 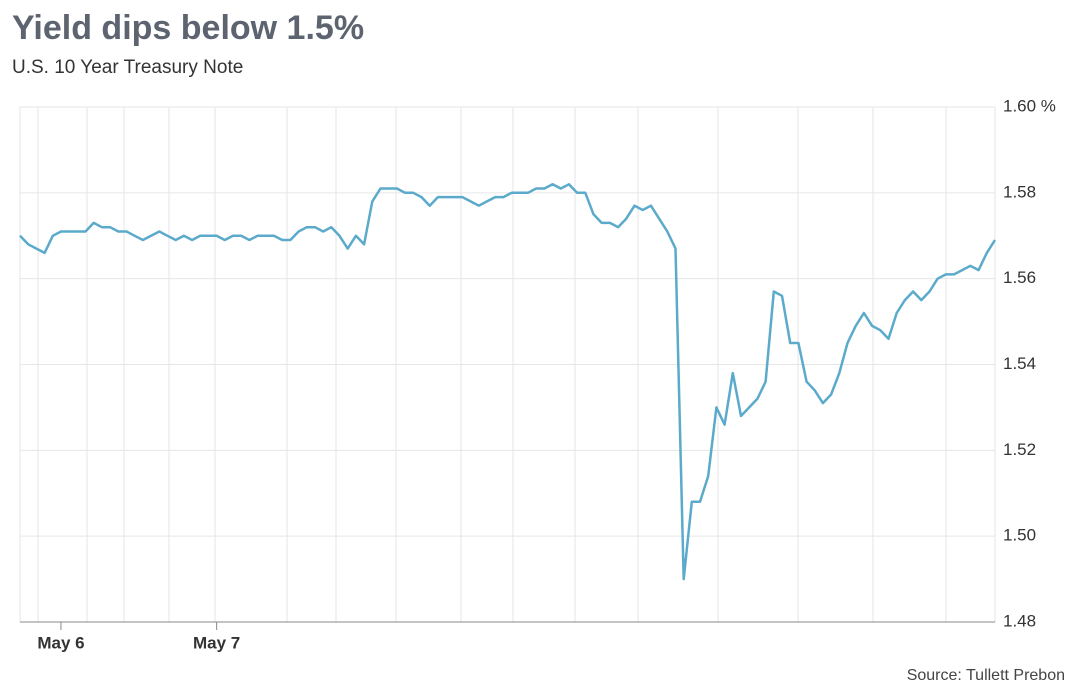 What do you see at coordinates (1019, 363) in the screenshot?
I see `y-tick-label: 1.54` at bounding box center [1019, 363].